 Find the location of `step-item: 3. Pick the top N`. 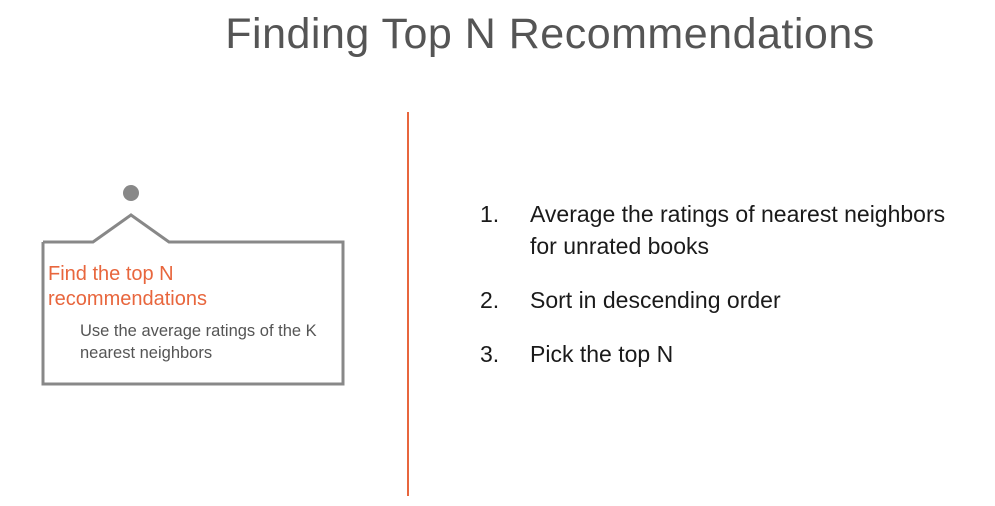

step-item: 3. Pick the top N is located at coordinates (718, 354).